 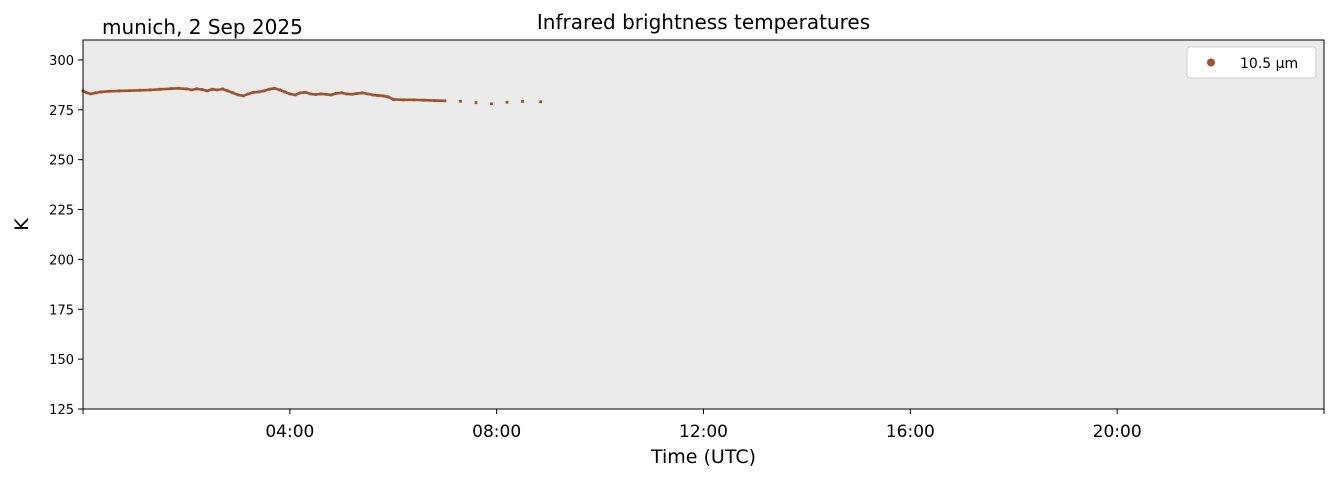 I want to click on y-tick-label: 225, so click(x=61, y=211).